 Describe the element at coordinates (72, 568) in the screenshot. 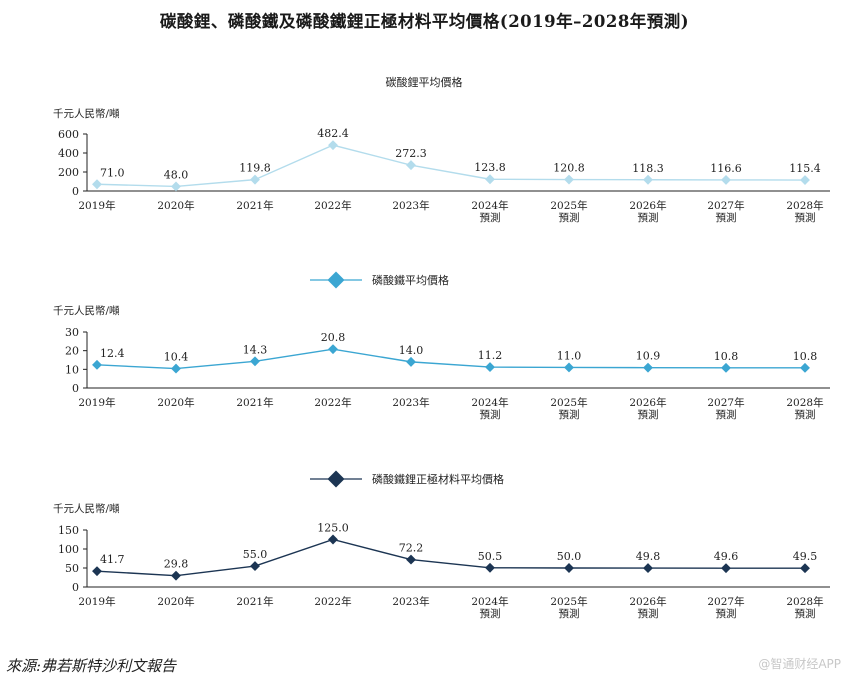

I see `chart-2-y-tick-label: 50` at that location.